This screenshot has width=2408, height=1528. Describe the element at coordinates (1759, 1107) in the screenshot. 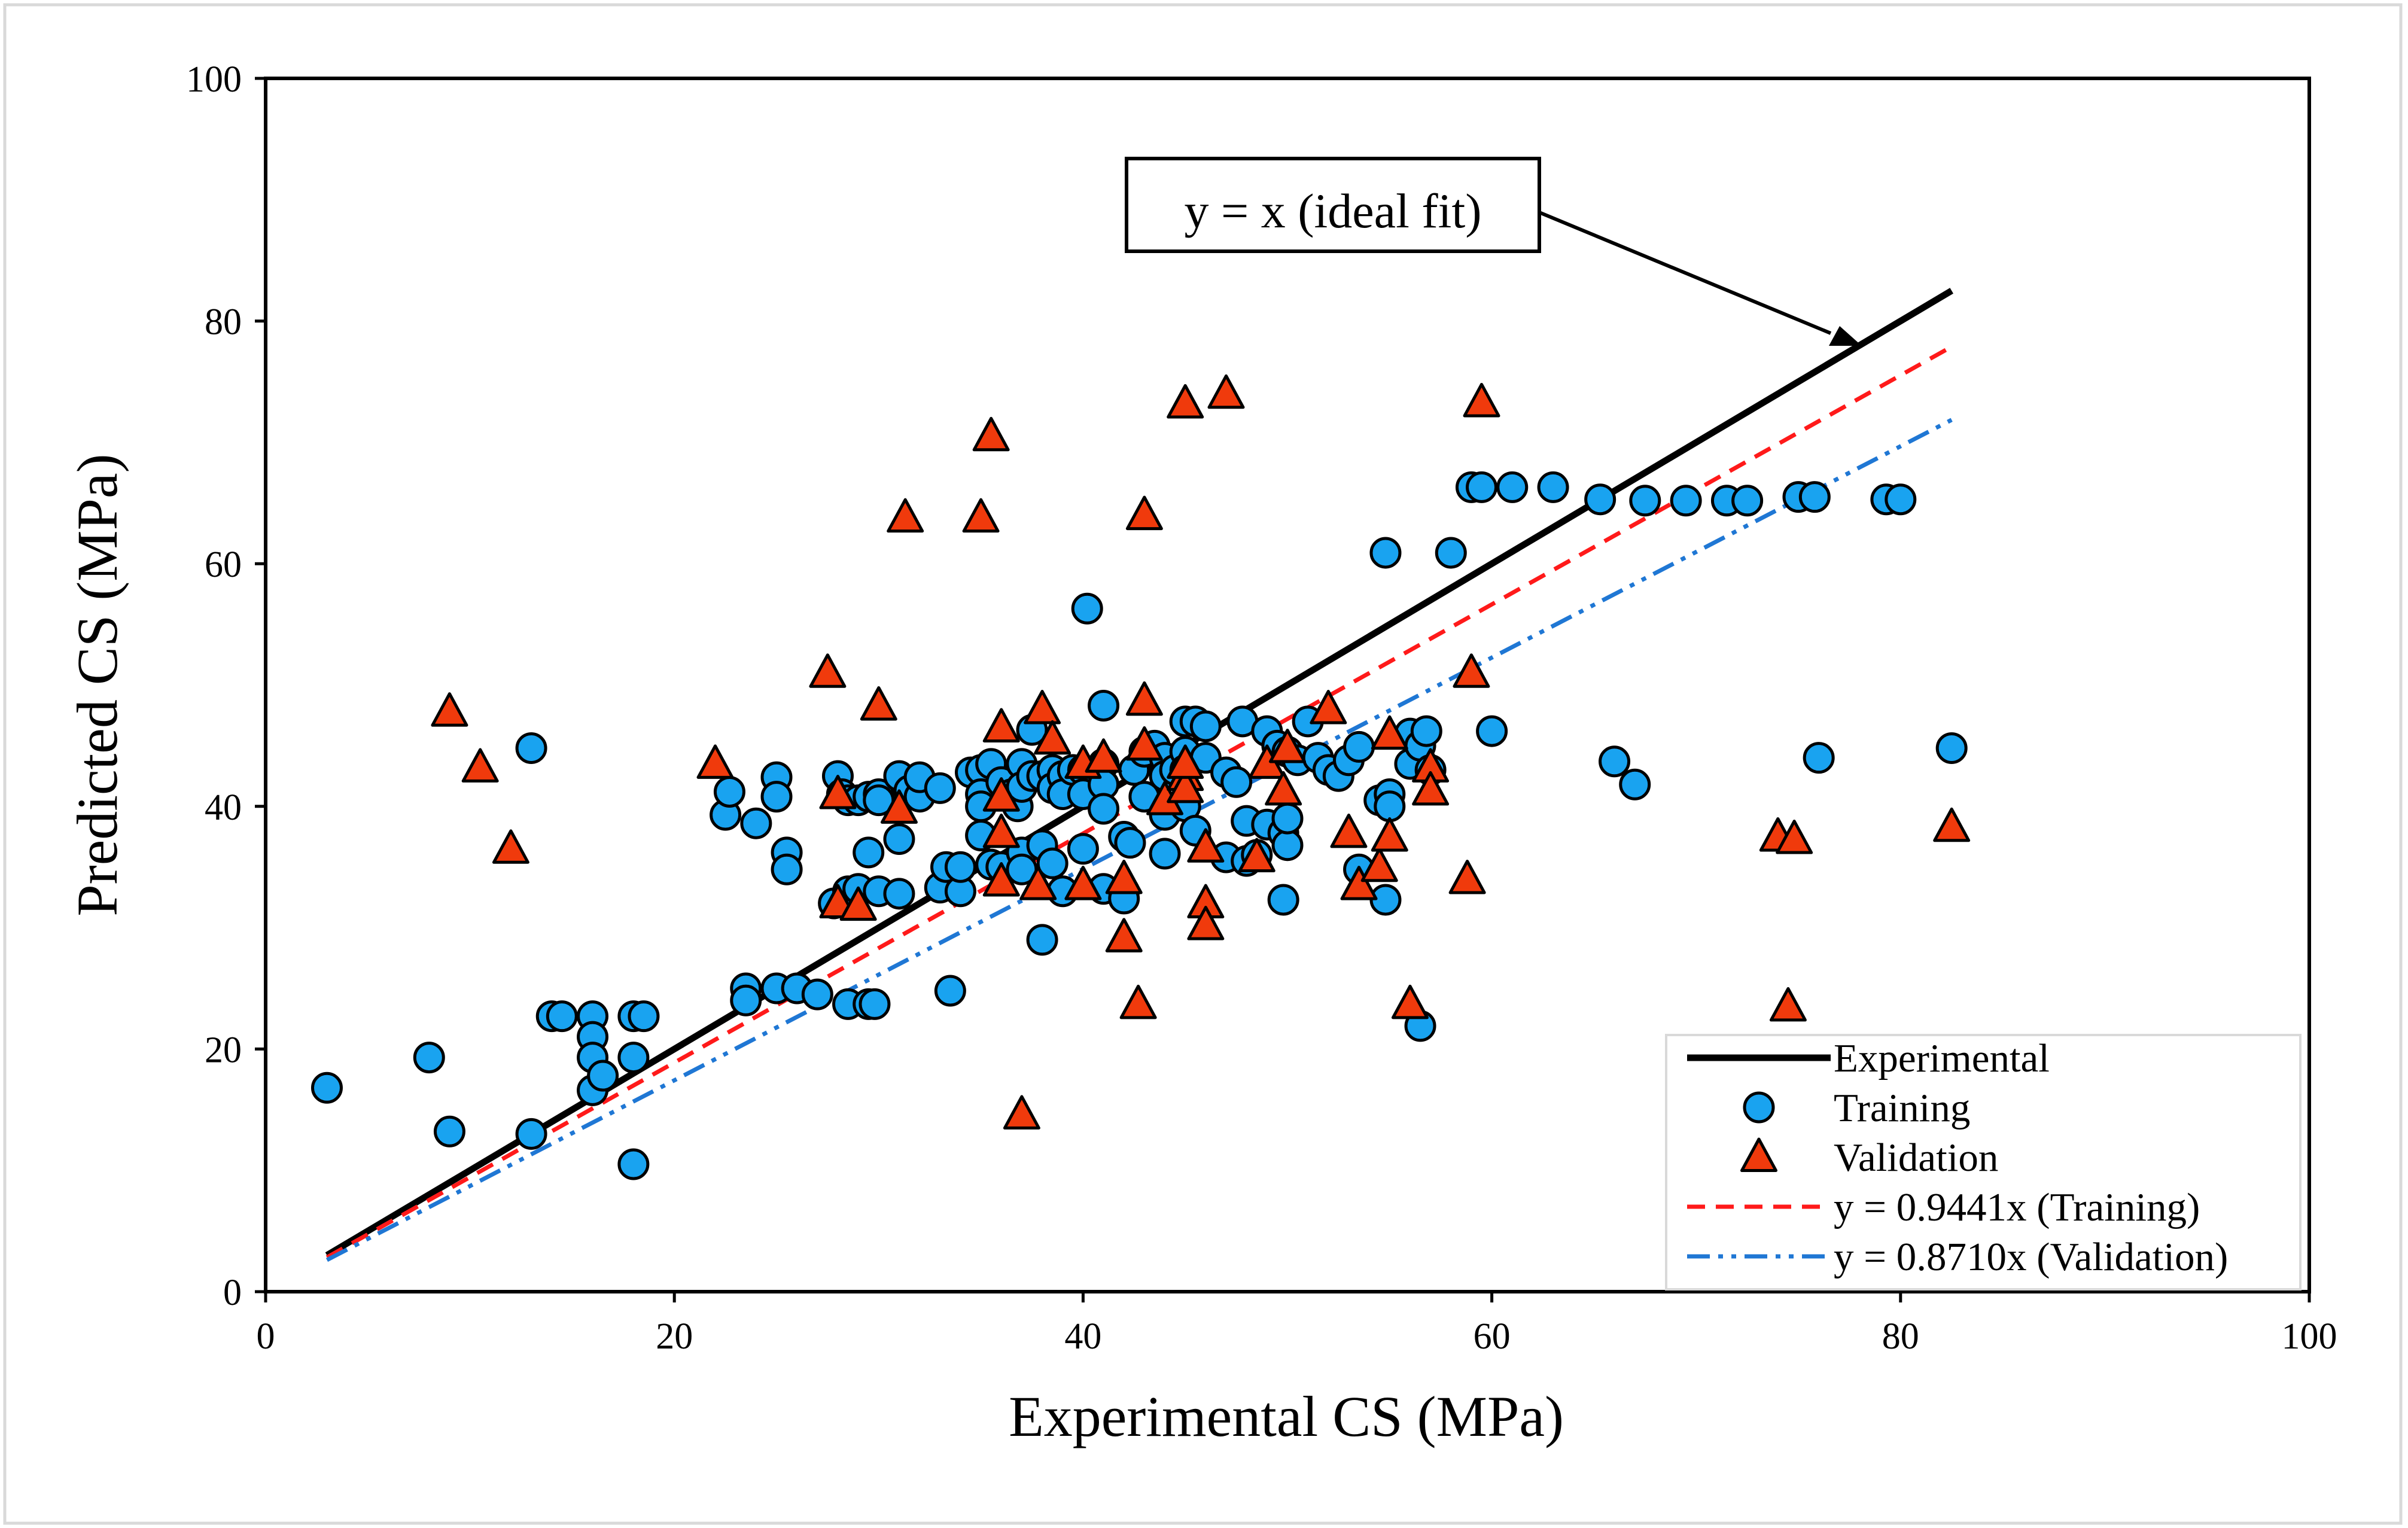

I see `legend-circle-icon` at that location.